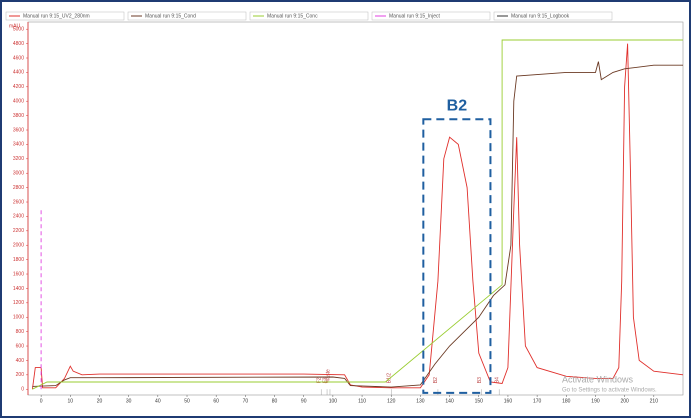  Describe the element at coordinates (624, 401) in the screenshot. I see `x-tick-label: 200` at that location.